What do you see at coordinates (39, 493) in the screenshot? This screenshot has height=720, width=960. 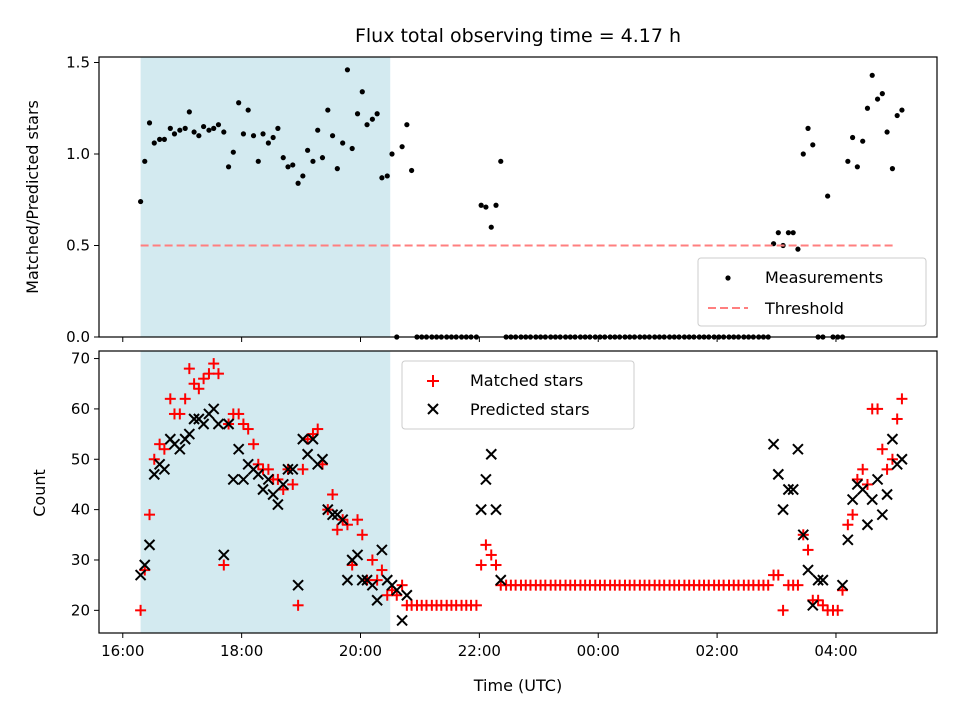 I see `bottom-y-axis-label: Count` at bounding box center [39, 493].